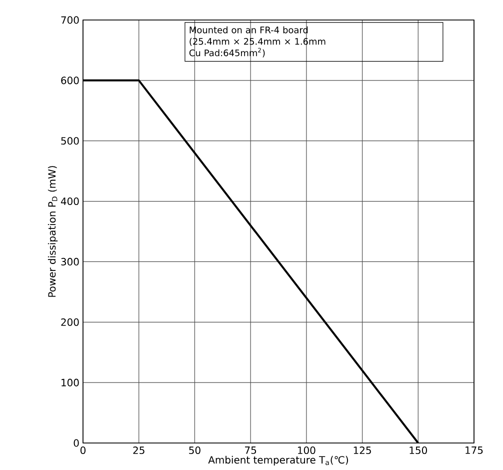 This screenshot has height=470, width=503. Describe the element at coordinates (76, 443) in the screenshot. I see `y-tick-label: 0` at that location.